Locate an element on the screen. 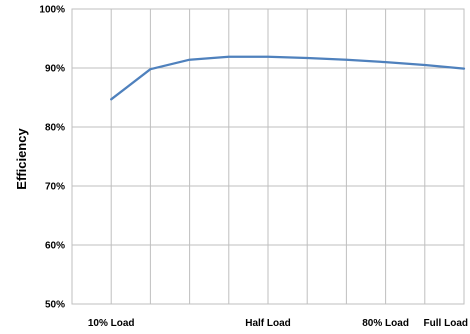 This screenshot has width=470, height=334. efficiency-series-line is located at coordinates (288, 78).